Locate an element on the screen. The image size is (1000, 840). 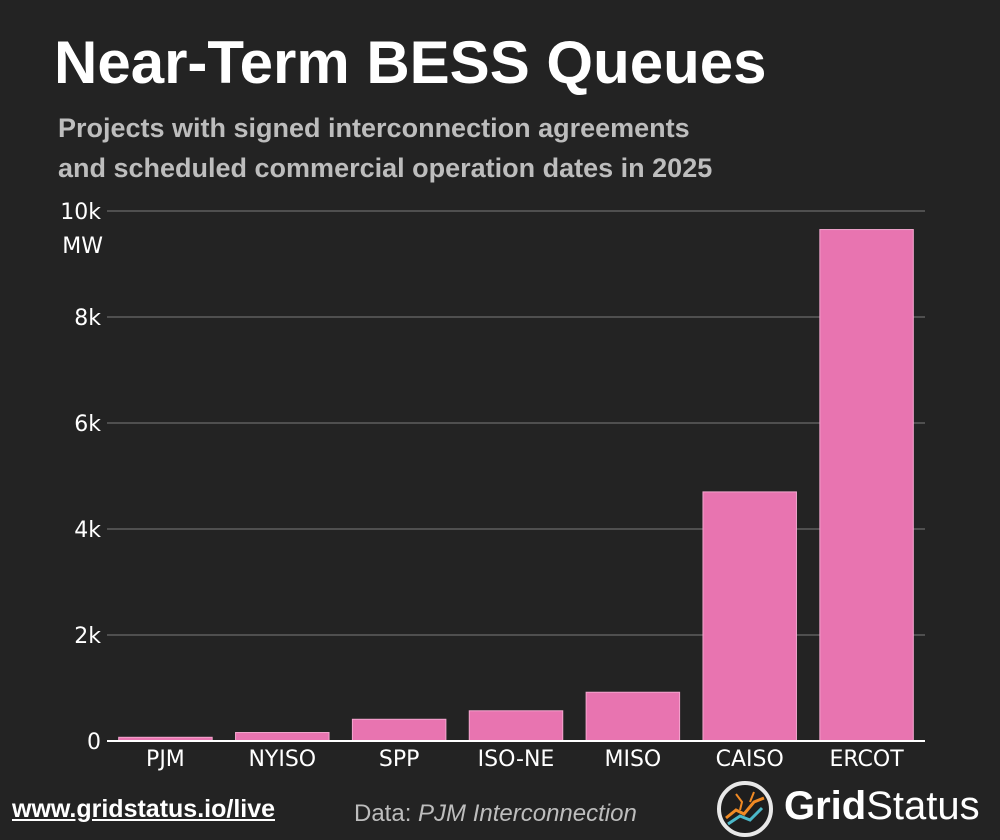
x-tick-label: SPP is located at coordinates (399, 759).